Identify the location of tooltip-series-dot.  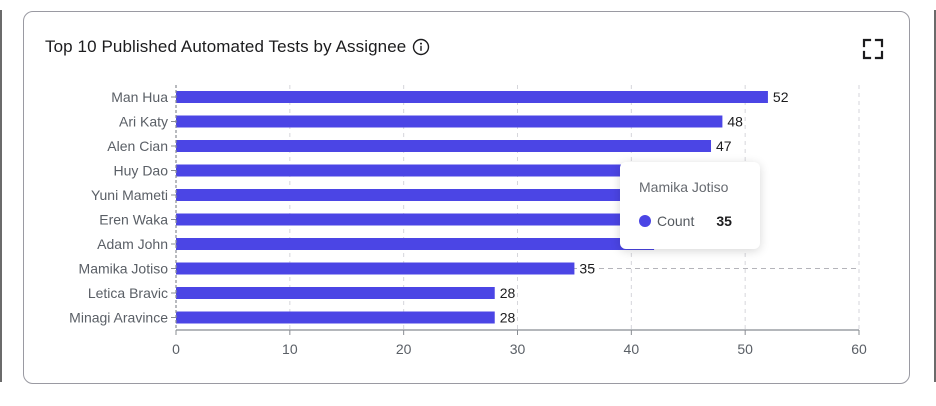
(645, 221).